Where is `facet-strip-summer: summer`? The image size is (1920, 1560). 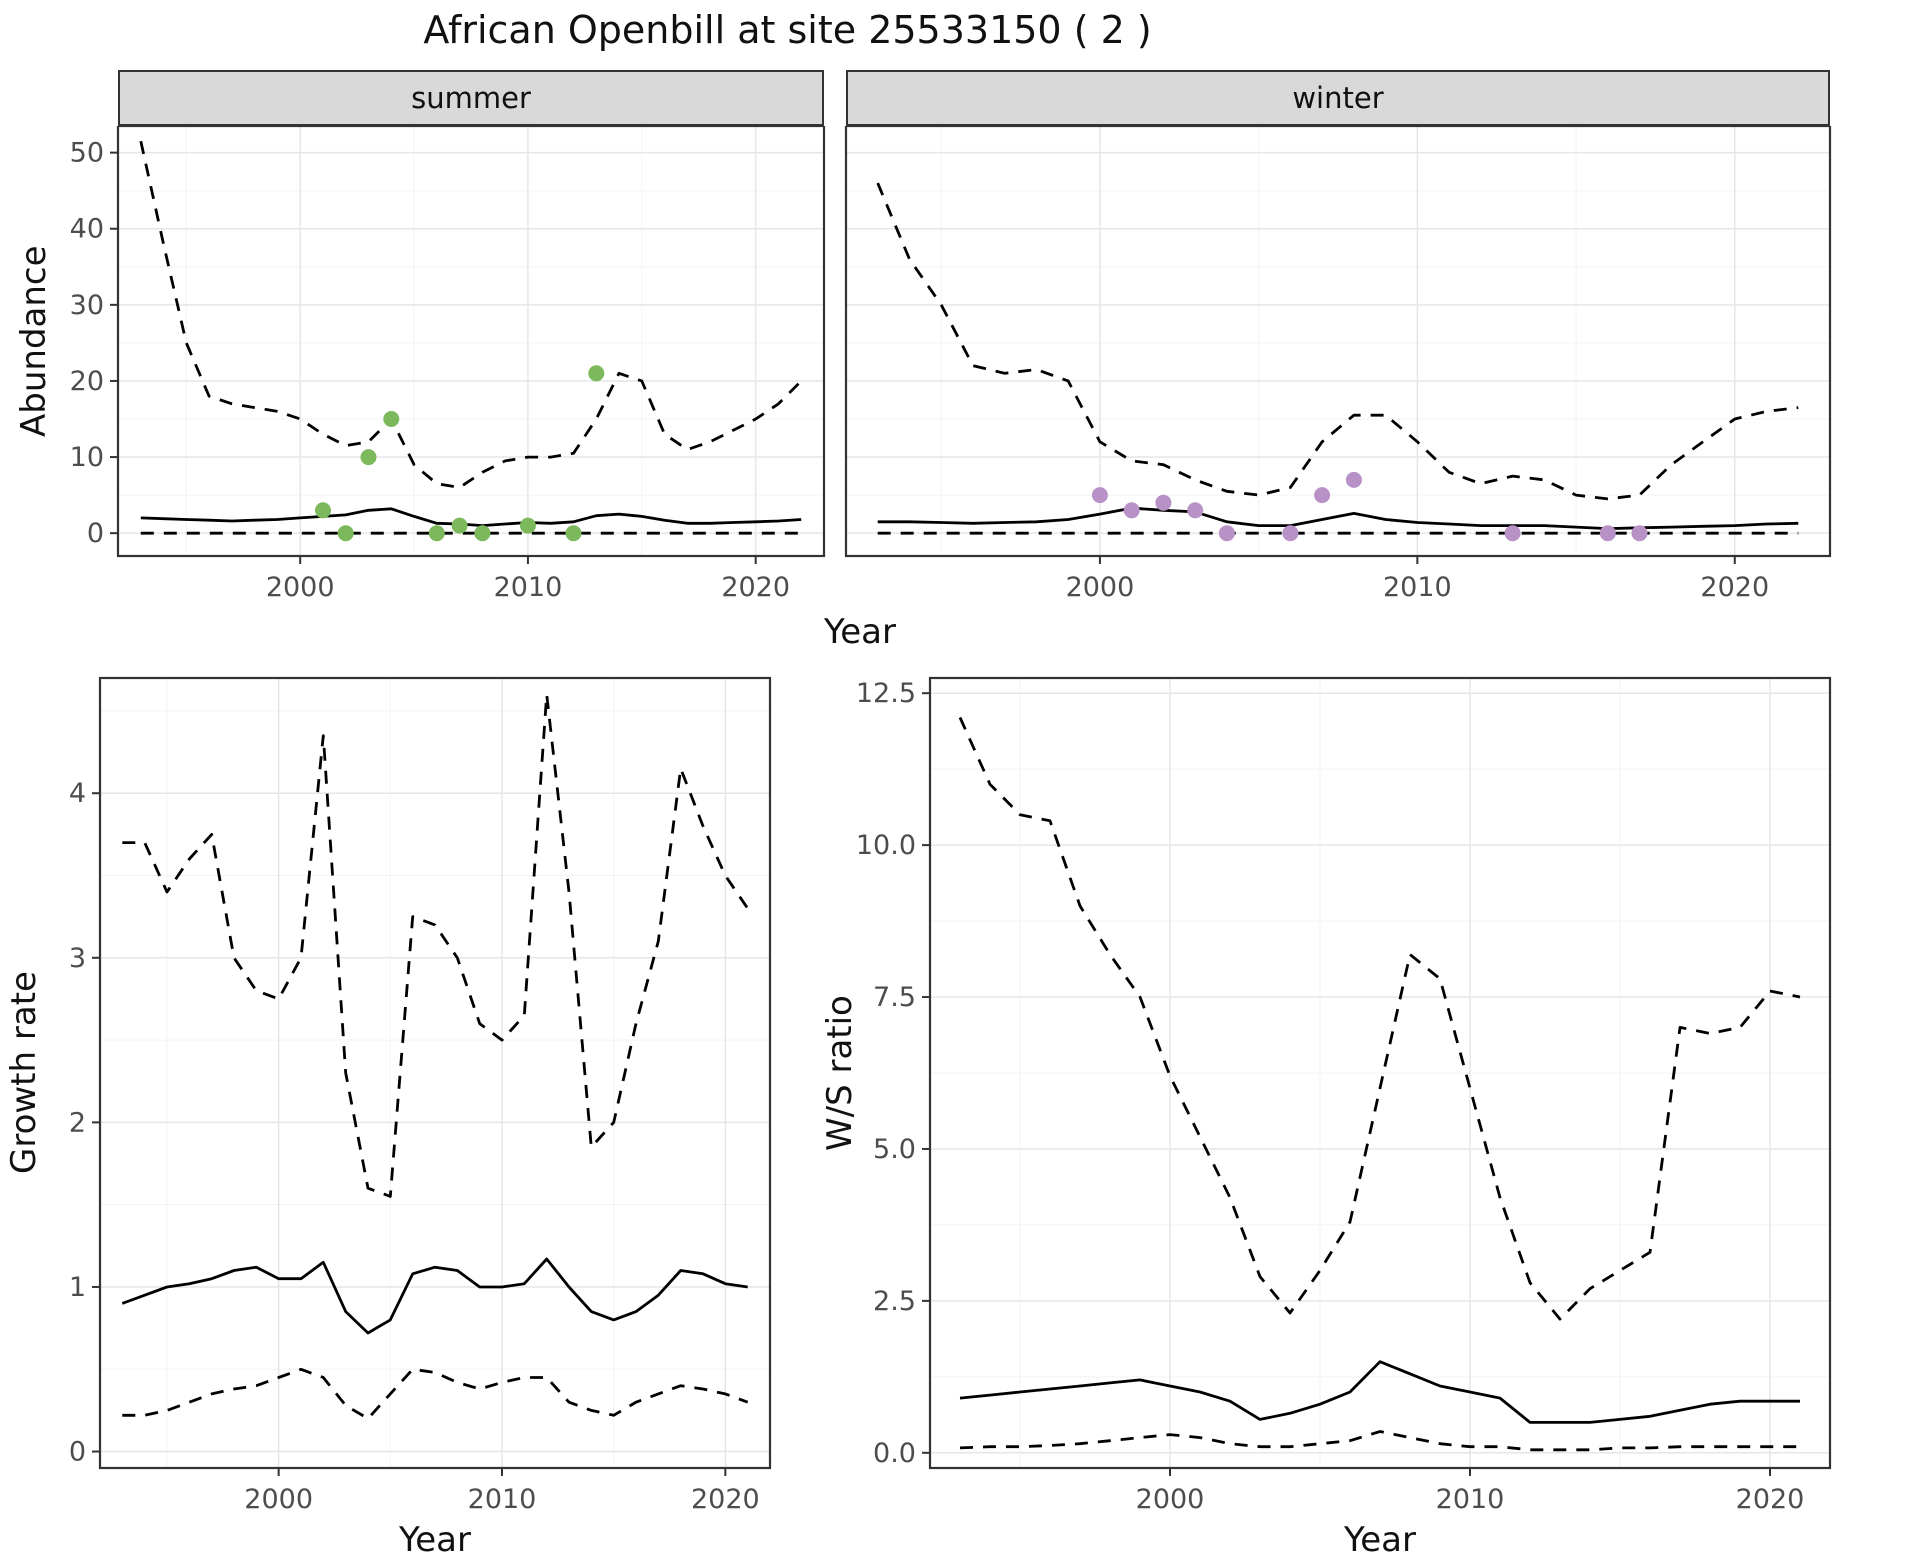 facet-strip-summer: summer is located at coordinates (471, 98).